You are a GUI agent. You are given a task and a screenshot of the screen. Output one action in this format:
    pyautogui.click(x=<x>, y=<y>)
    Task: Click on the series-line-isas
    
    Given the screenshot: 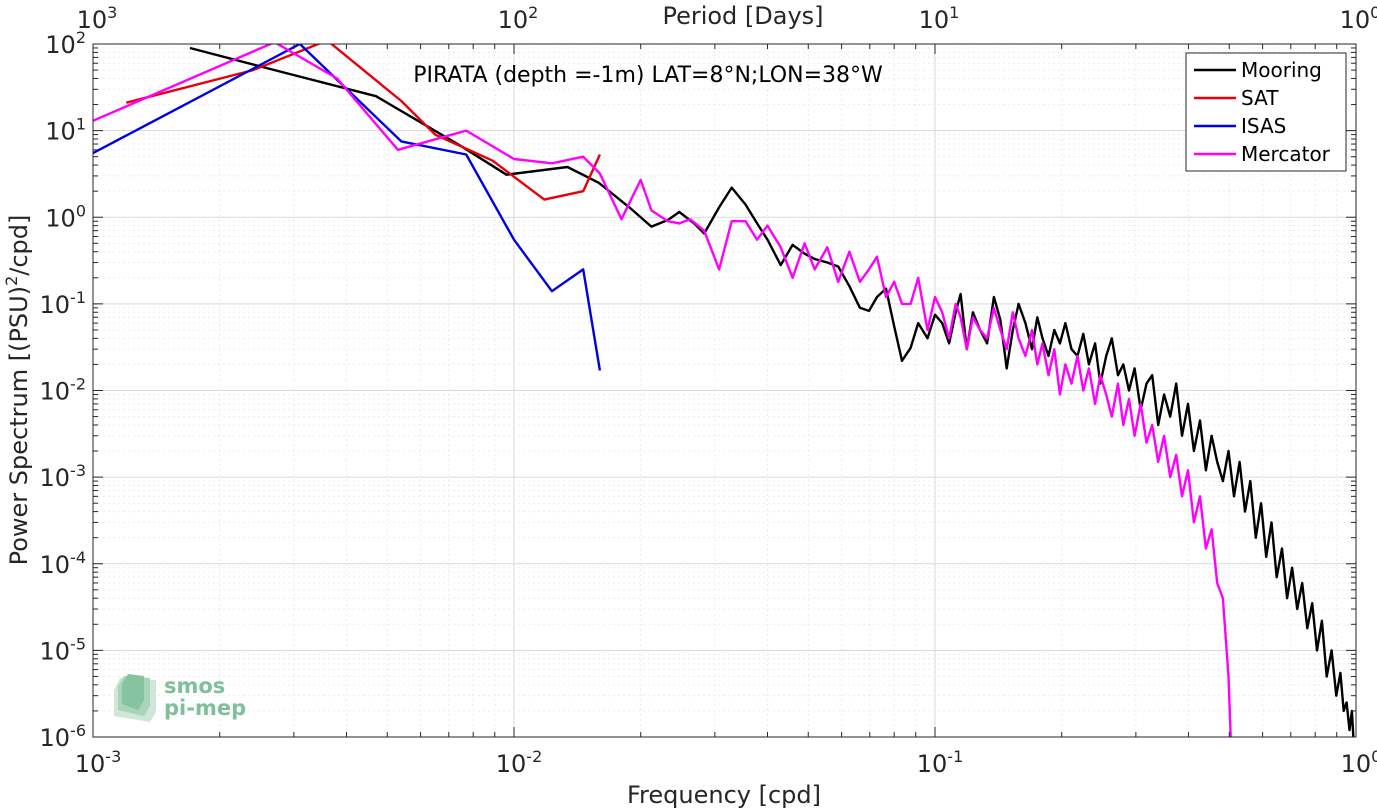 What is the action you would take?
    pyautogui.click(x=347, y=207)
    